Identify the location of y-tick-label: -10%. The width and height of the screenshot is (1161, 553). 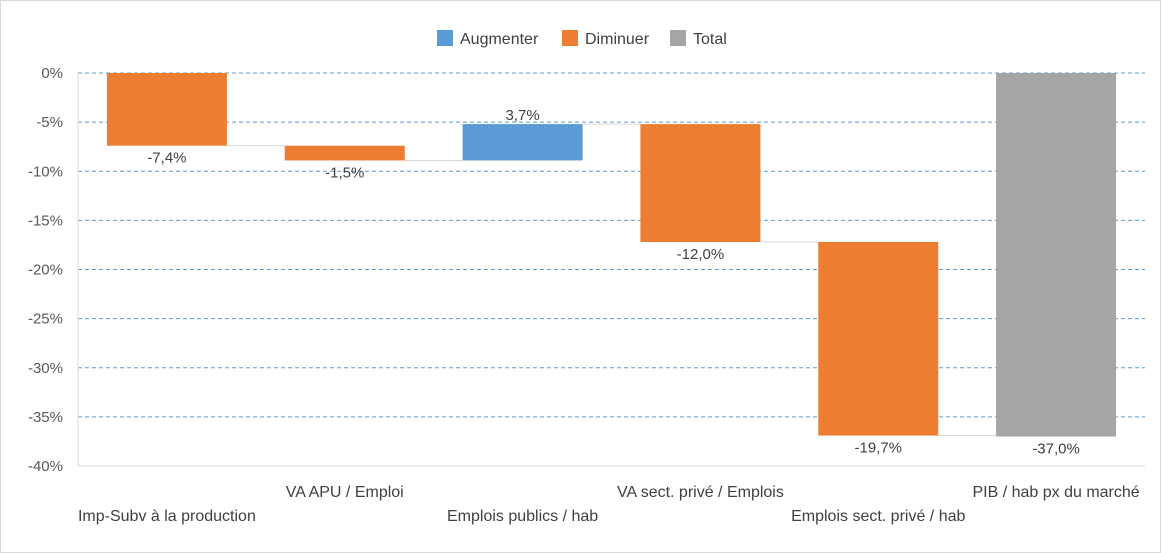
(45, 171).